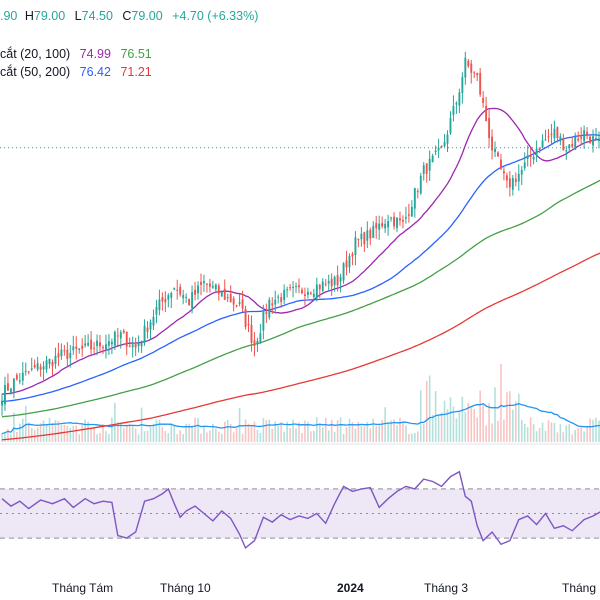 The image size is (600, 600). I want to click on ma-legend-2-value-2: 71.21, so click(136, 72).